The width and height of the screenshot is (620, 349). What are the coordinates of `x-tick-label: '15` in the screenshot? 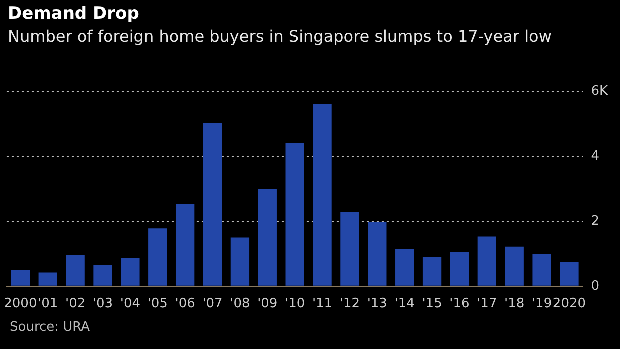 It's located at (432, 304).